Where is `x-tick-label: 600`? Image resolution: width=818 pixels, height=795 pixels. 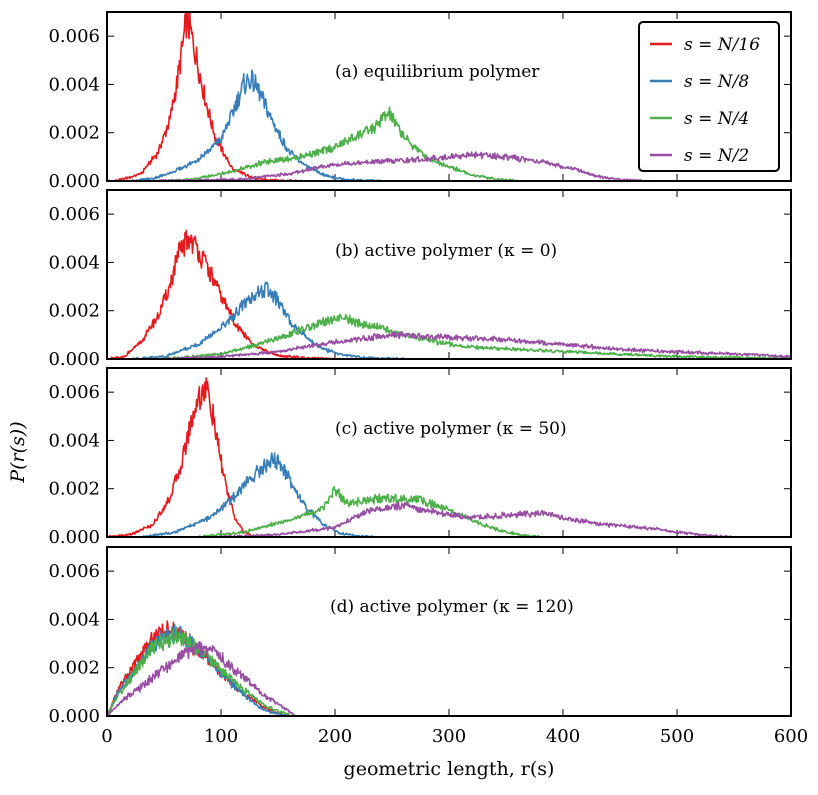
x-tick-label: 600 is located at coordinates (791, 736).